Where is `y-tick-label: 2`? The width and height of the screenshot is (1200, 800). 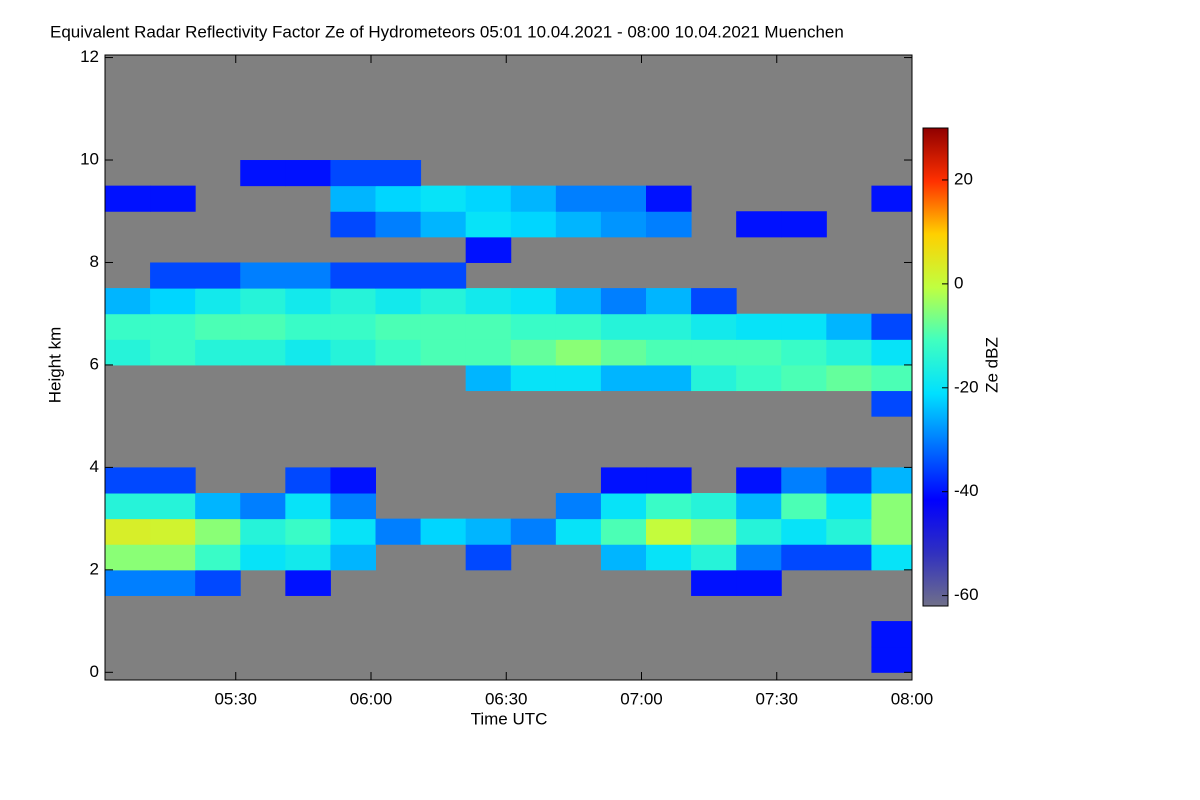
y-tick-label: 2 is located at coordinates (94, 568).